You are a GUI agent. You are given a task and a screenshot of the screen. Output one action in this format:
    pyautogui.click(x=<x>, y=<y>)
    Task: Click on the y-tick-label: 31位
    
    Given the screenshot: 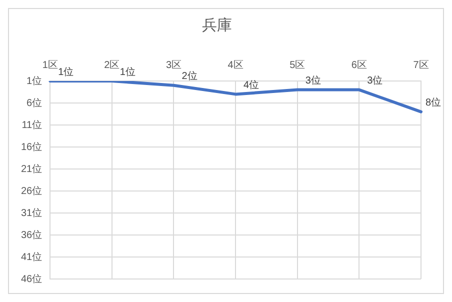 What is the action you would take?
    pyautogui.click(x=31, y=212)
    